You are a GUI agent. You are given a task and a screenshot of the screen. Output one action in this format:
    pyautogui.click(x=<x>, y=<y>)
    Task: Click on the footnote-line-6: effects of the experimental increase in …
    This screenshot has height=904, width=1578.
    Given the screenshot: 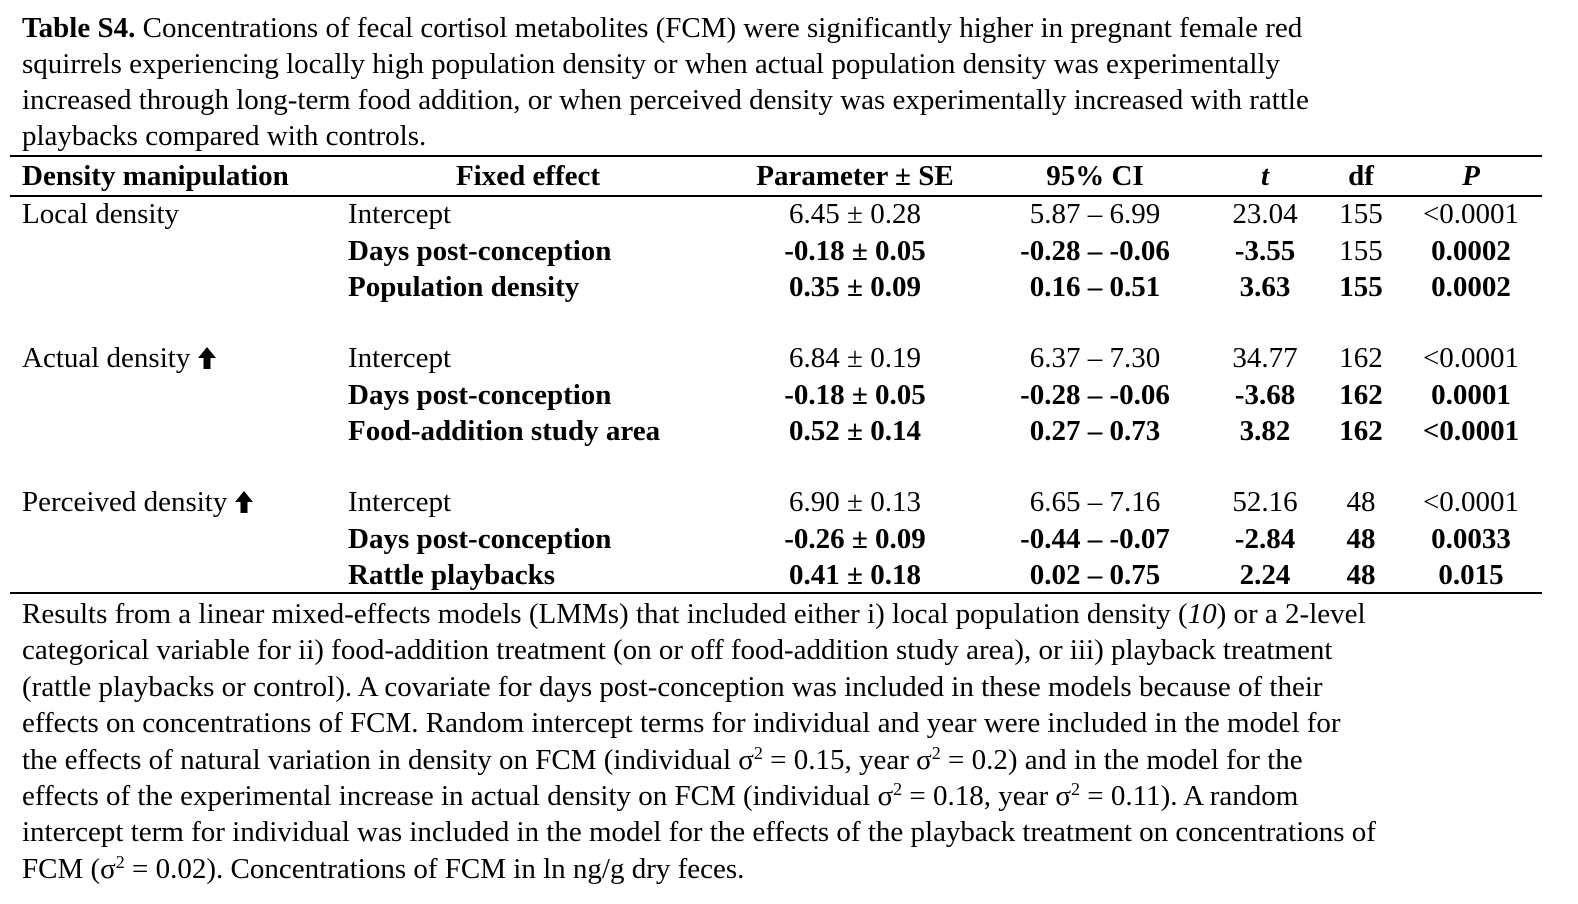 What is the action you would take?
    pyautogui.click(x=782, y=796)
    